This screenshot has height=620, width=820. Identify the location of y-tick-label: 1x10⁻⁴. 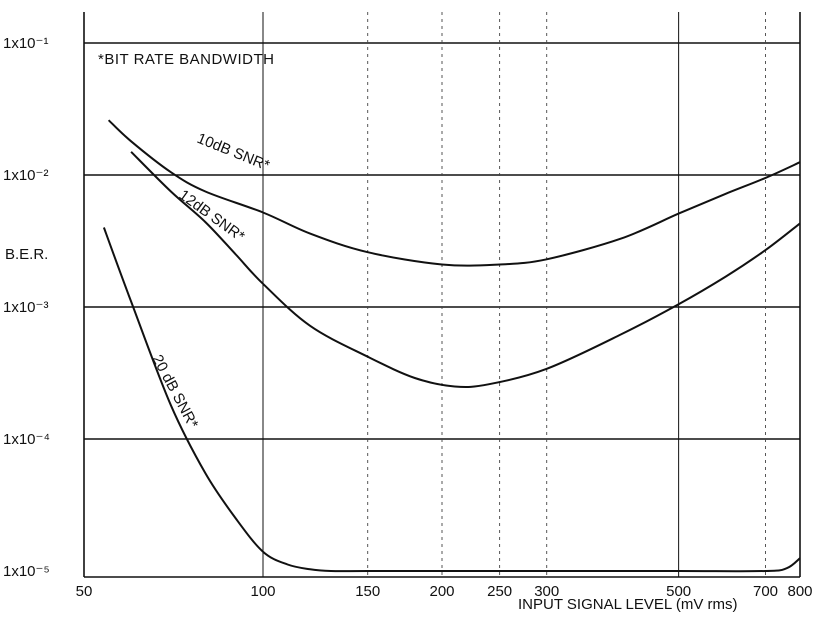
(26, 439).